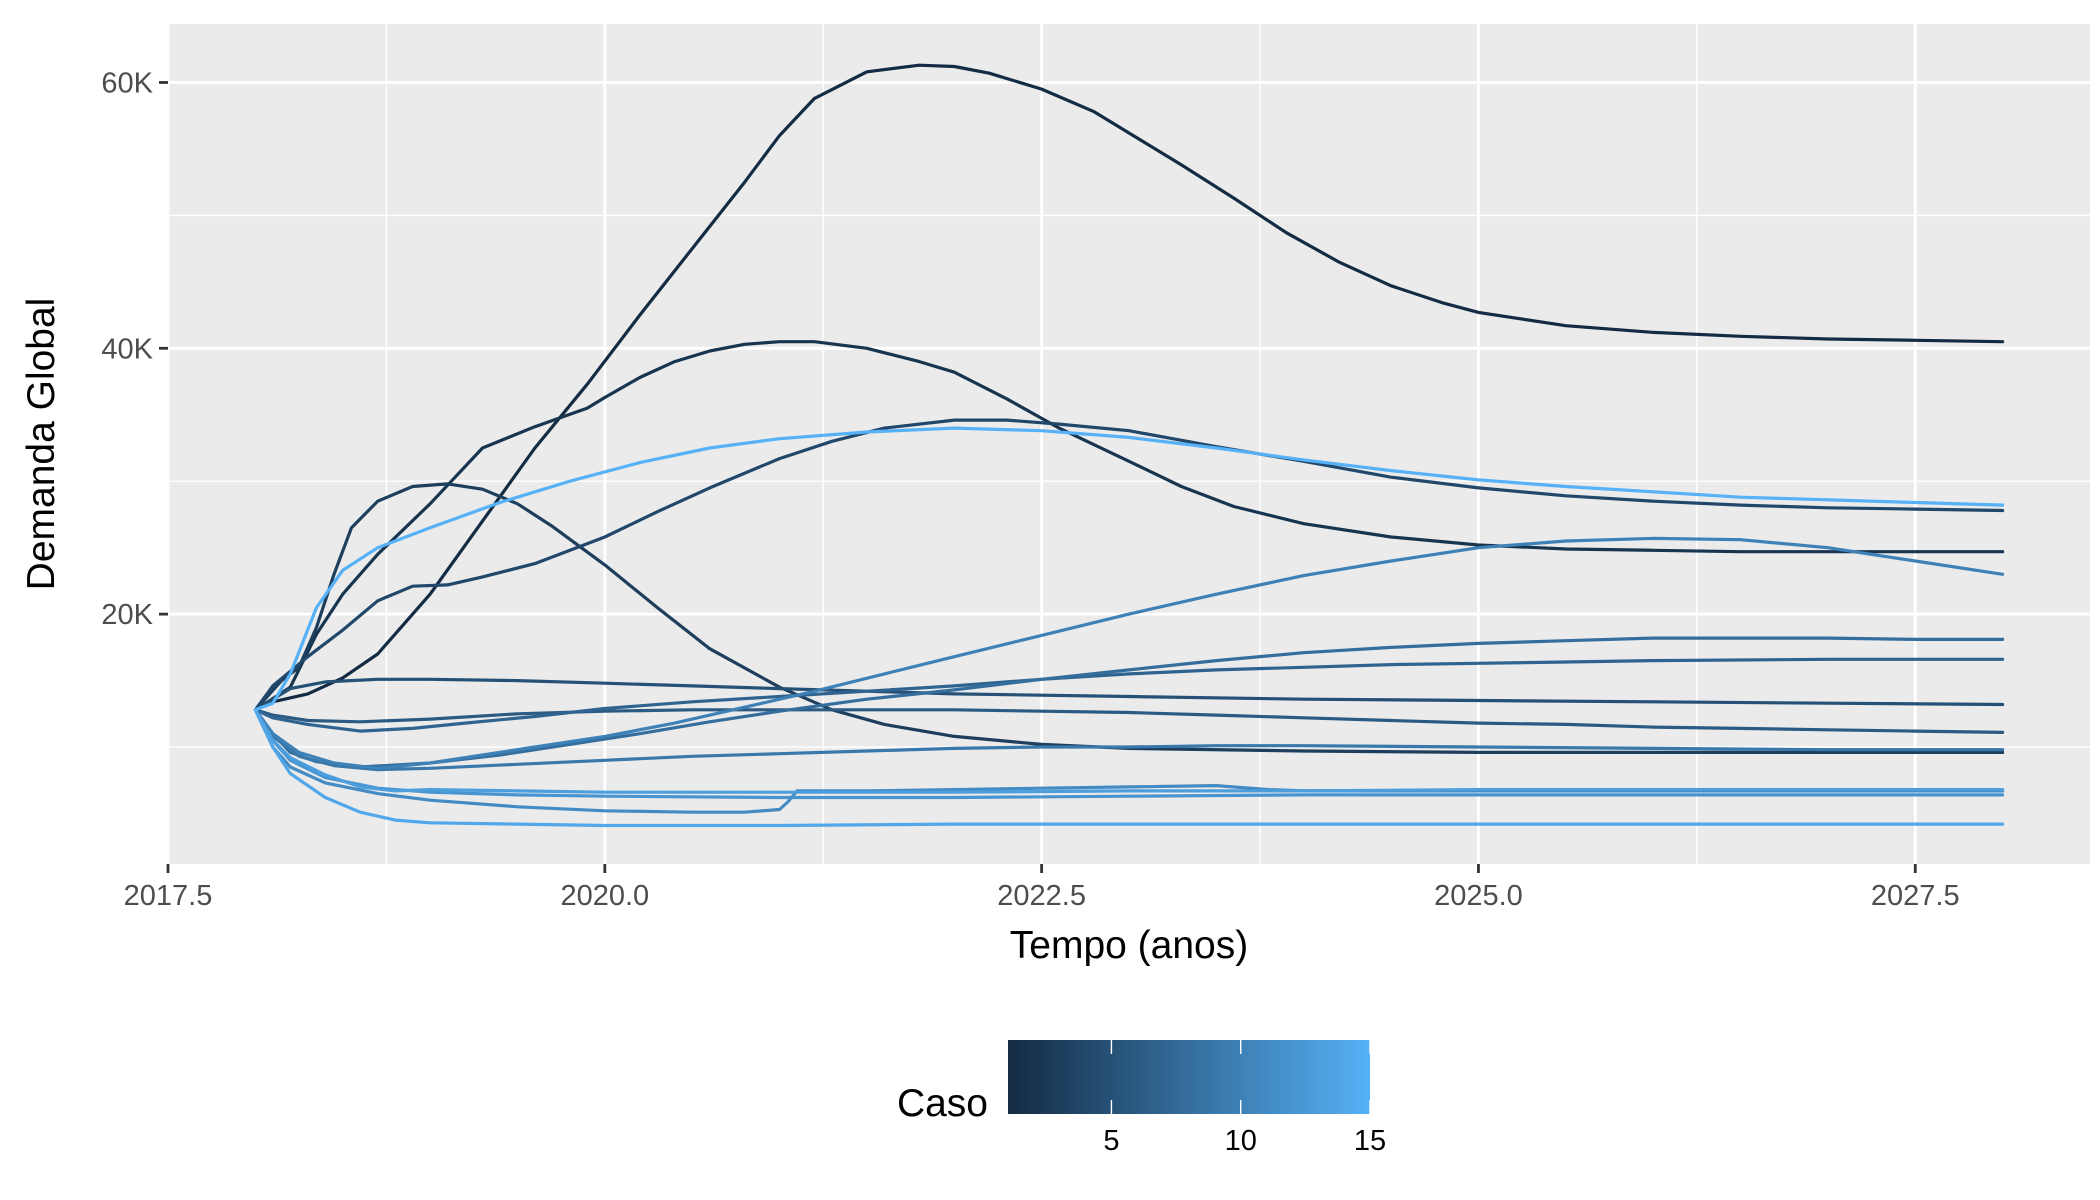  I want to click on colorbar-tick-label: 5, so click(1111, 1141).